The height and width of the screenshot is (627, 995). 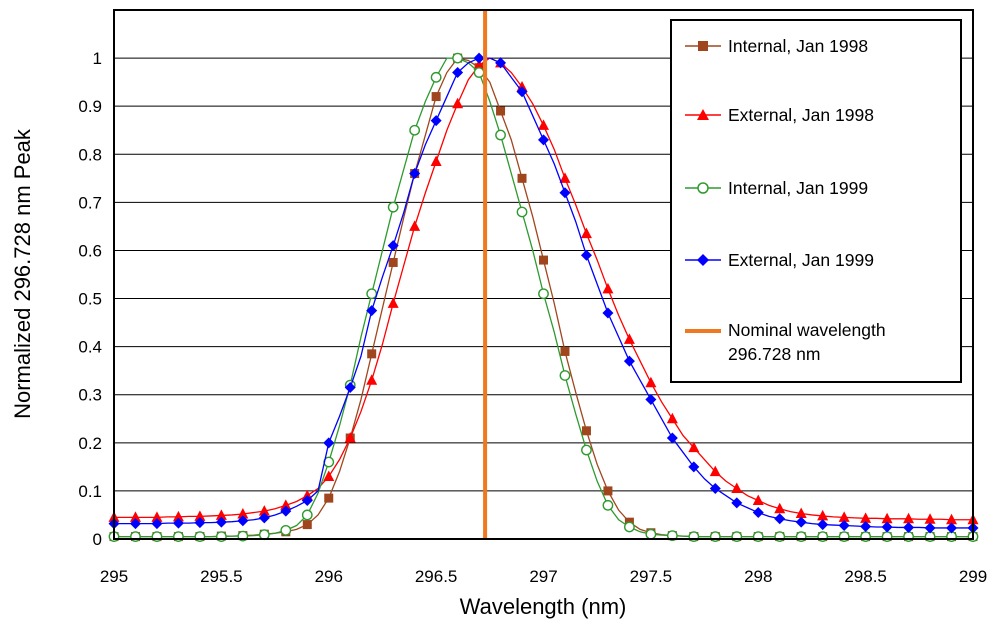 What do you see at coordinates (436, 576) in the screenshot?
I see `x-tick-label: 296.5` at bounding box center [436, 576].